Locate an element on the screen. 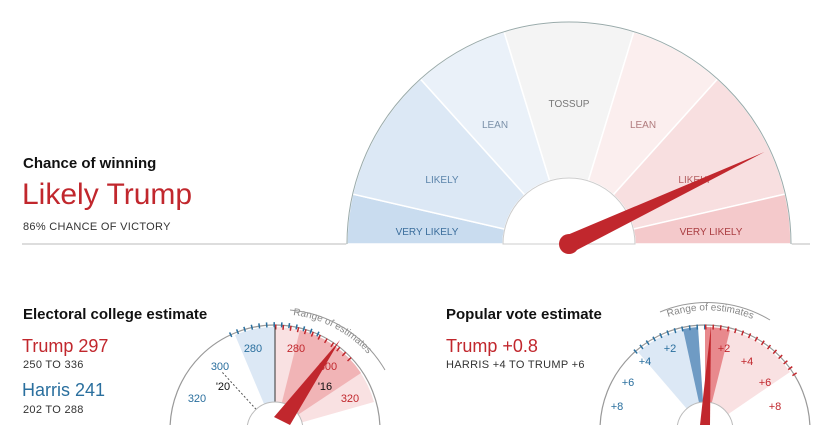 The height and width of the screenshot is (425, 833). probability-text: 86% CHANCE OF VICTORY is located at coordinates (97, 227).